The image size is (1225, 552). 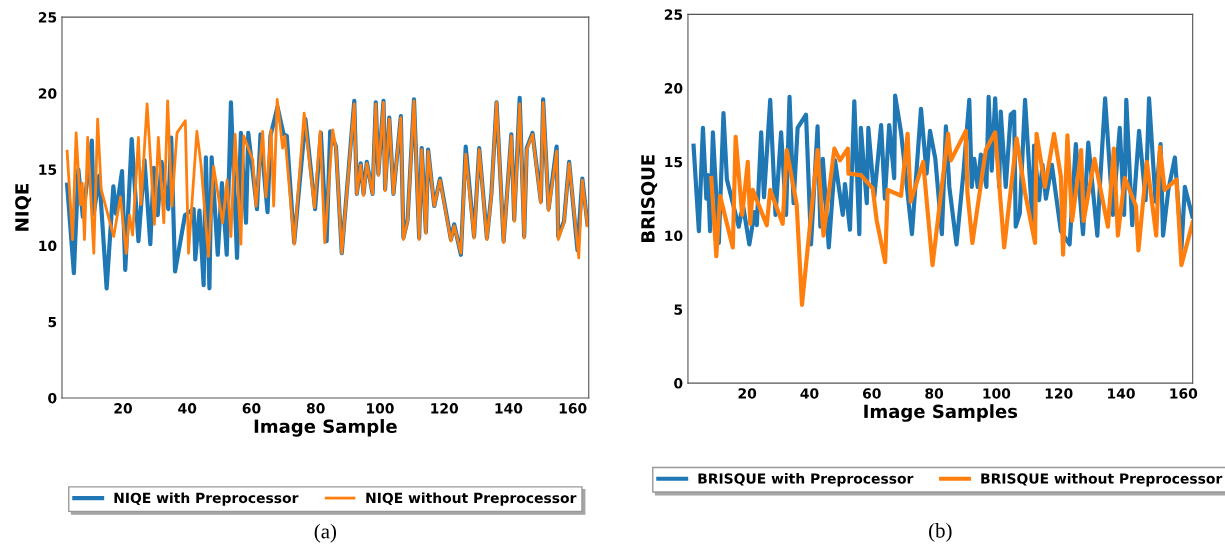 I want to click on legend-label: NIQE with Preprocessor, so click(x=206, y=499).